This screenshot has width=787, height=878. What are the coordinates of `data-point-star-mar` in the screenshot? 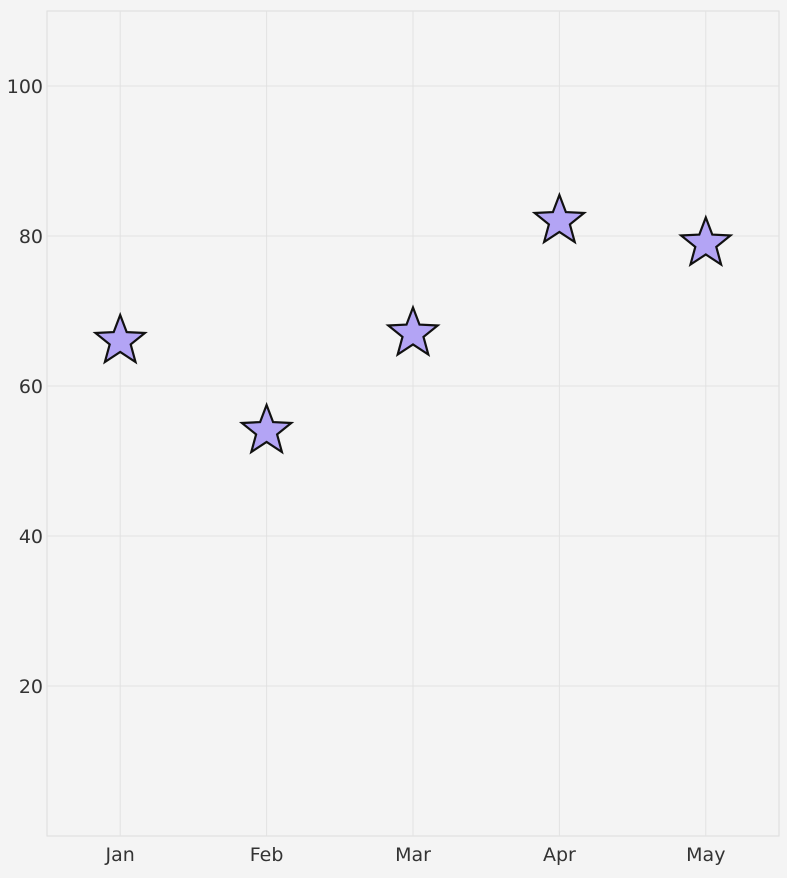 It's located at (413, 331).